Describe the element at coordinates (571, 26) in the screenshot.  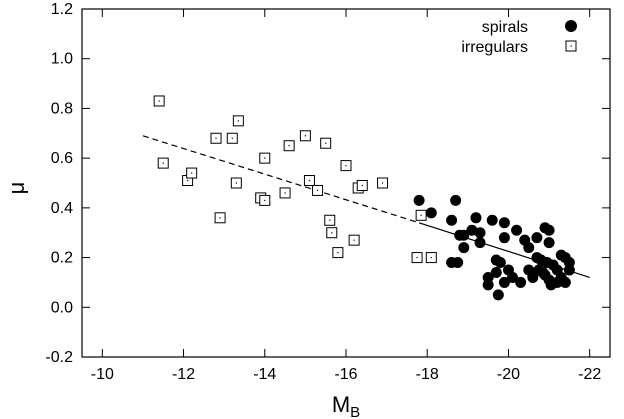
I see `legend-marker-spirals` at that location.